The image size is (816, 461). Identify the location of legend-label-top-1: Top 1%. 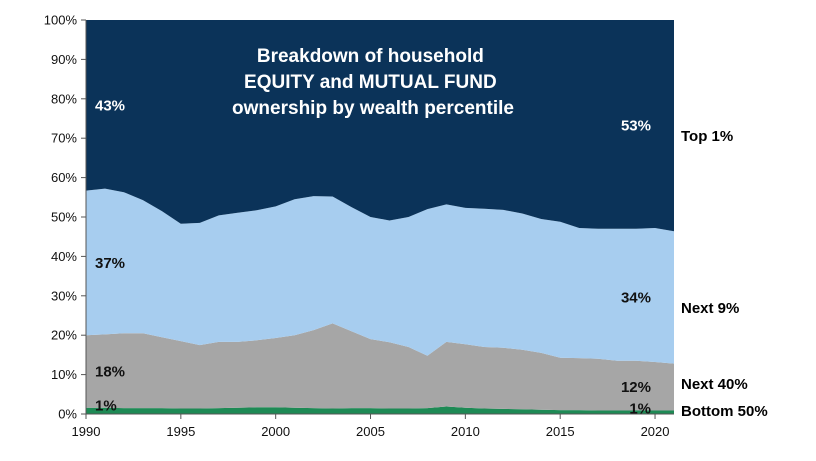
(707, 136).